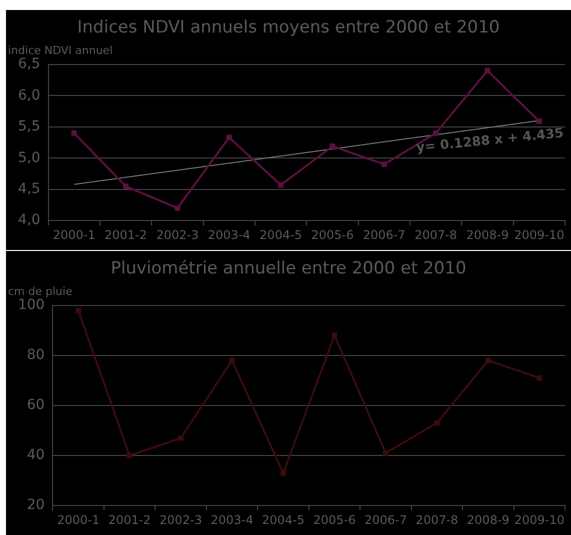 The width and height of the screenshot is (571, 535). Describe the element at coordinates (288, 268) in the screenshot. I see `chart-title: Pluviométrie annuelle entre 2000 et 2010` at that location.